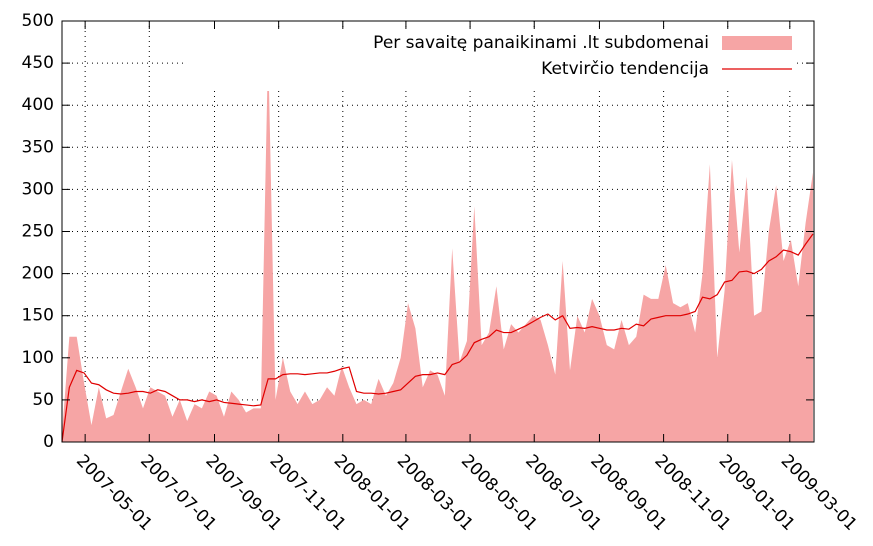 The image size is (873, 546). Describe the element at coordinates (38, 147) in the screenshot. I see `y-tick-label: 350` at that location.